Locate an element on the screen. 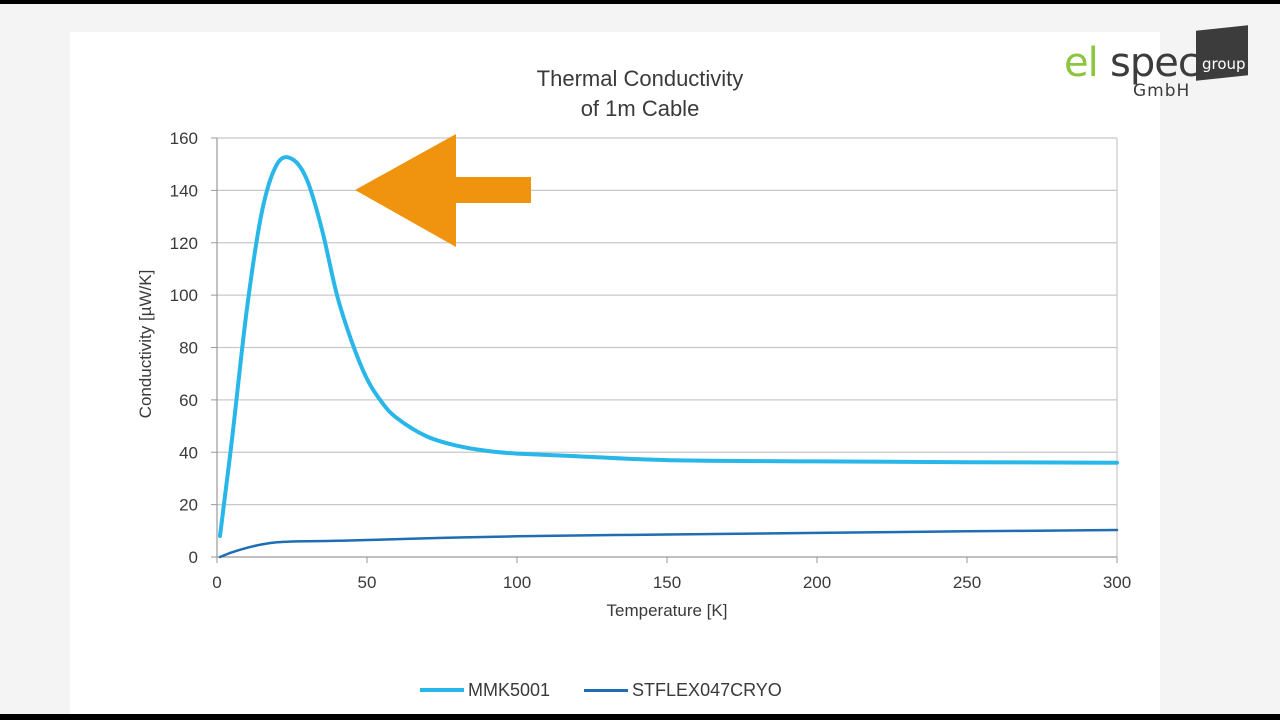 The height and width of the screenshot is (720, 1280). y-tick-label: 140 is located at coordinates (184, 190).